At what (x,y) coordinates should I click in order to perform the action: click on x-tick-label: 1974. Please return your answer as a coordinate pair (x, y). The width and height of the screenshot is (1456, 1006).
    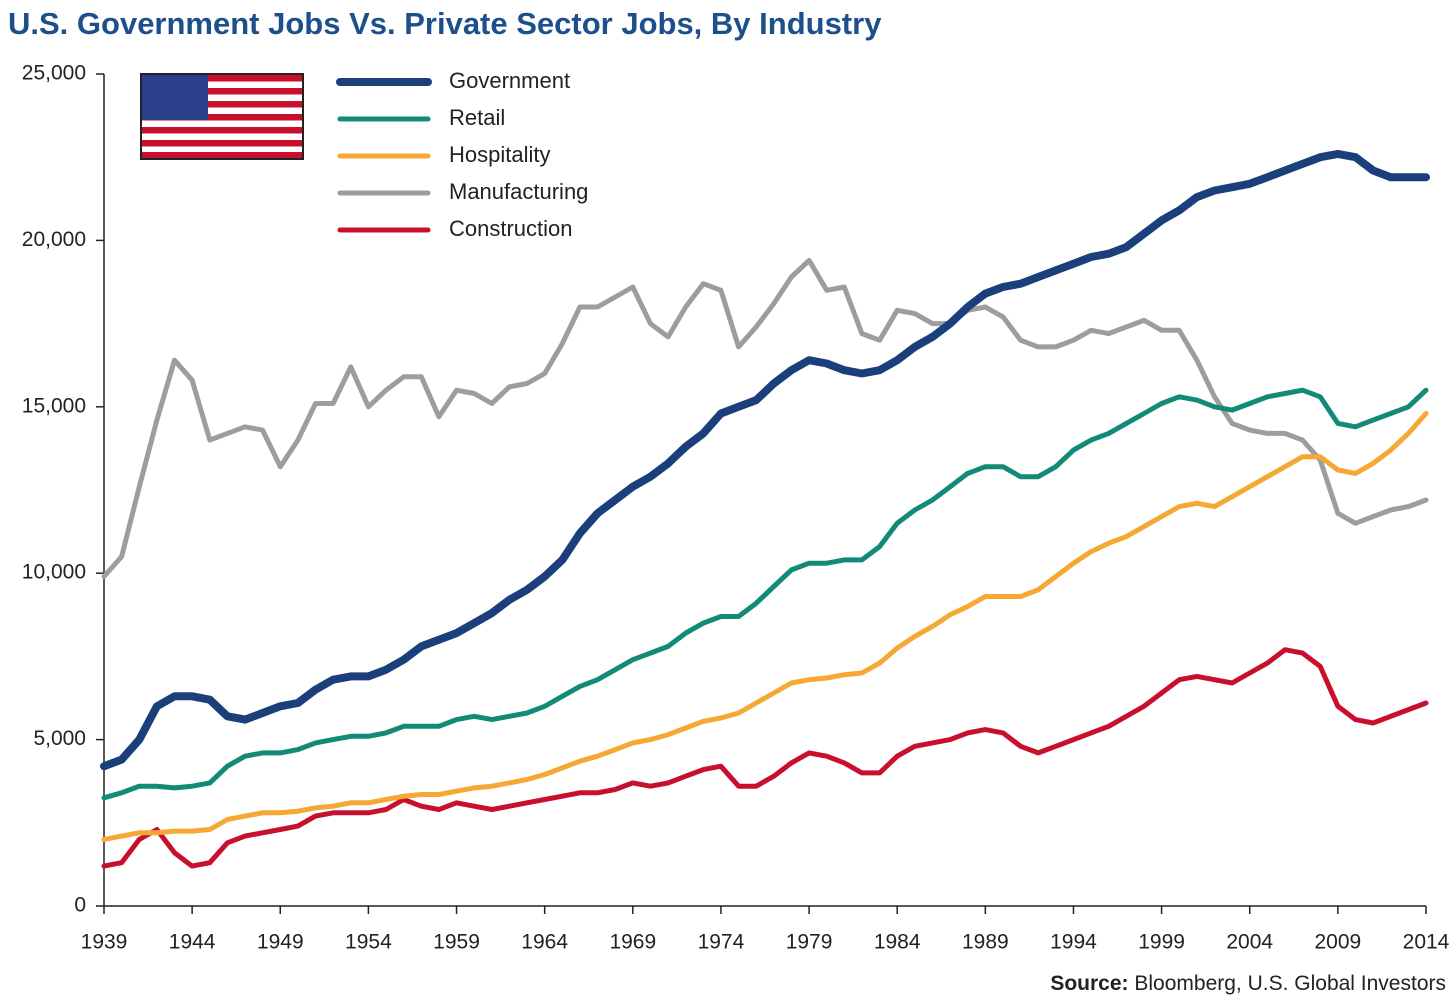
    Looking at the image, I should click on (721, 942).